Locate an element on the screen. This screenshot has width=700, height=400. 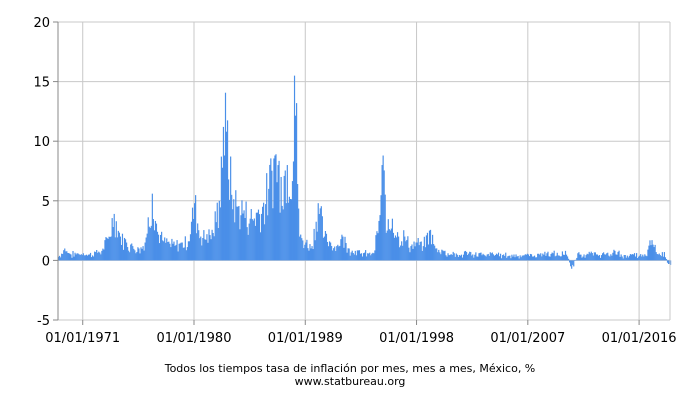
y-tick-label: 15 is located at coordinates (41, 83).